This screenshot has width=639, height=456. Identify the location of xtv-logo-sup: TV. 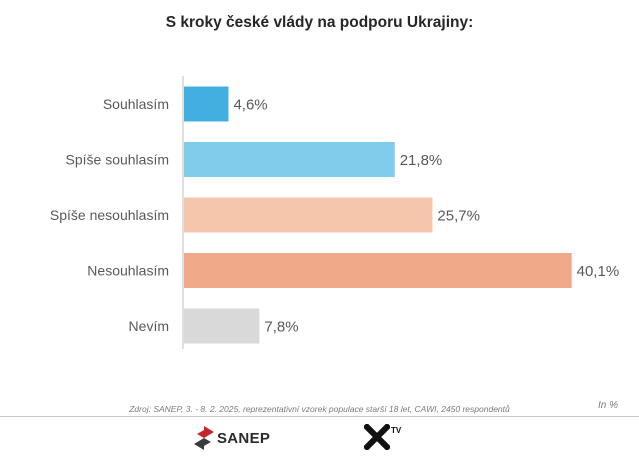
(396, 430).